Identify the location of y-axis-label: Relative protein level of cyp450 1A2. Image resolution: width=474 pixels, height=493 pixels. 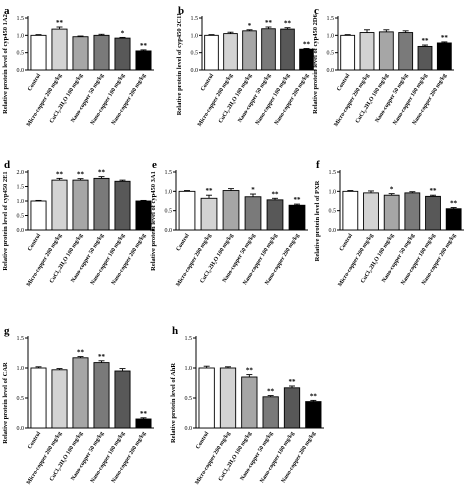
(5, 64).